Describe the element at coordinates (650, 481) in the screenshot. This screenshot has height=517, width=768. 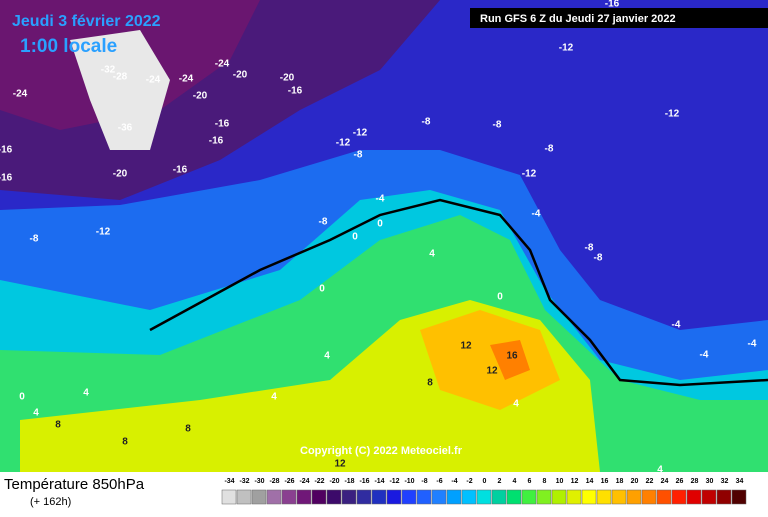
I see `scale-label: 22` at that location.